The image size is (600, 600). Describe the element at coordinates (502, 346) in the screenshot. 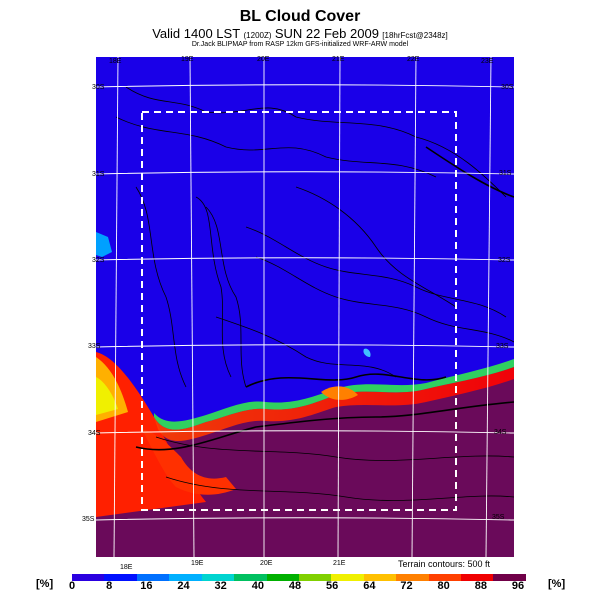

I see `lat-label-right-33s: 33S` at that location.